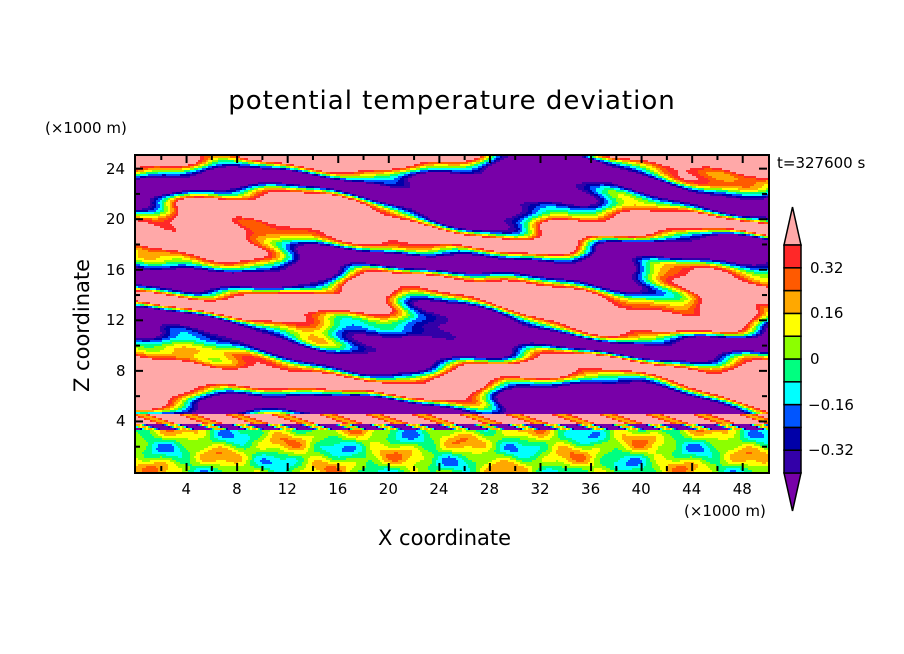  Describe the element at coordinates (692, 489) in the screenshot. I see `x-tick-label: 44` at that location.